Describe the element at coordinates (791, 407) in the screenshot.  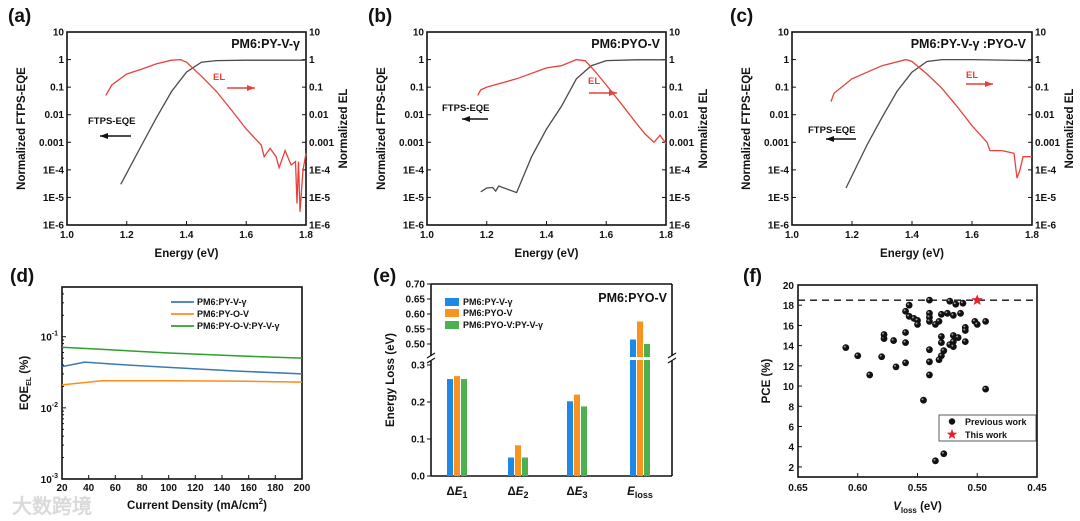
I see `y-tick-label: 8` at that location.